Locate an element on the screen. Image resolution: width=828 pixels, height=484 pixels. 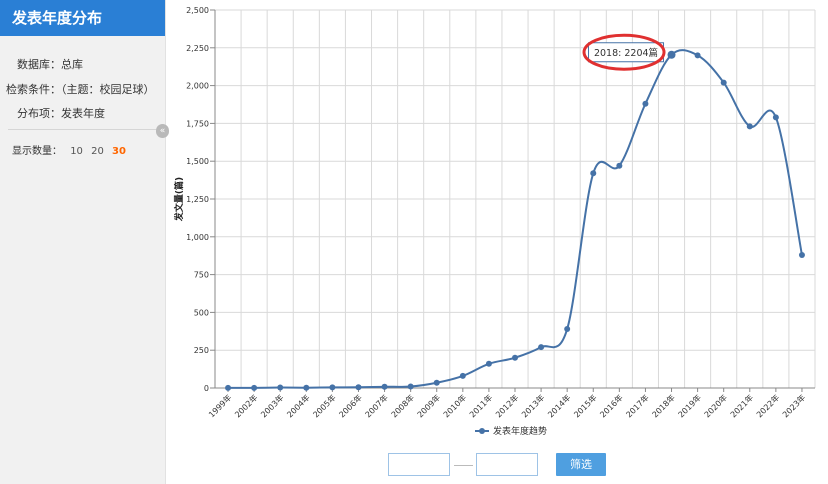
highlight-circle is located at coordinates (624, 52).